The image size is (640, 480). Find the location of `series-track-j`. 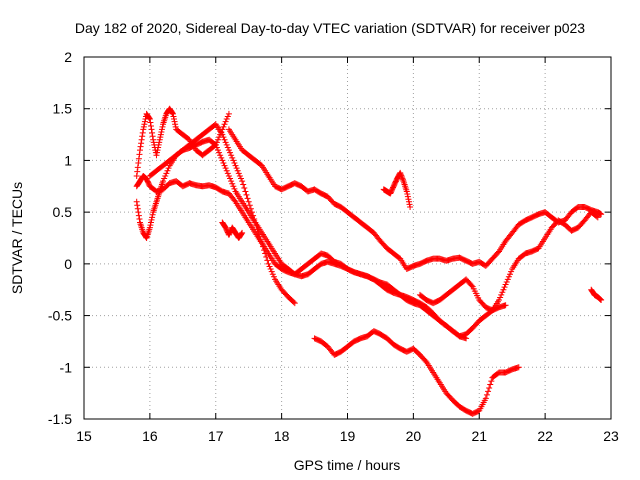

series-track-j is located at coordinates (596, 295).